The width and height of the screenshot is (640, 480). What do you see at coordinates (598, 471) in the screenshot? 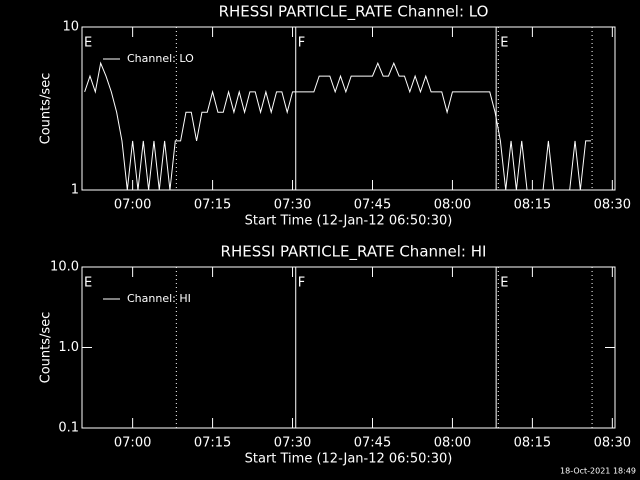
I see `footer: 18-Oct-2021 18:49` at bounding box center [598, 471].